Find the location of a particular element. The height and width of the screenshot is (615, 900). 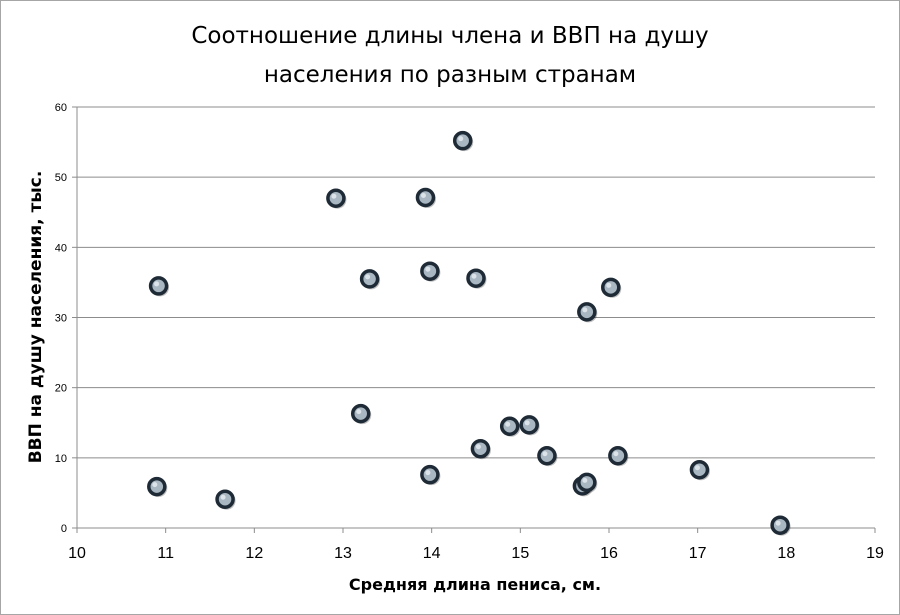

y-tick-label: 60 is located at coordinates (61, 108).